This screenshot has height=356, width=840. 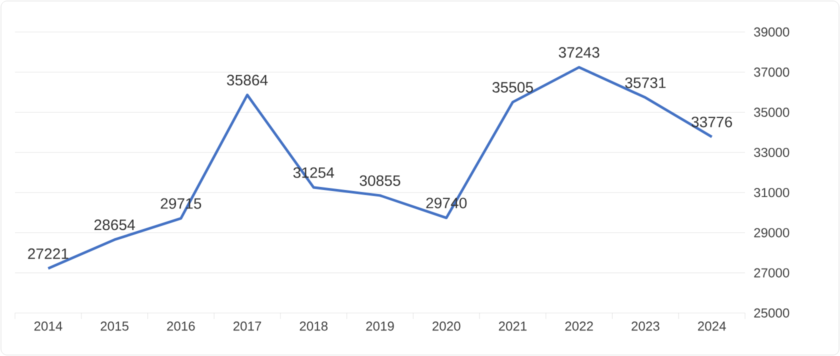 What do you see at coordinates (772, 153) in the screenshot?
I see `y-tick-label: 33000` at bounding box center [772, 153].